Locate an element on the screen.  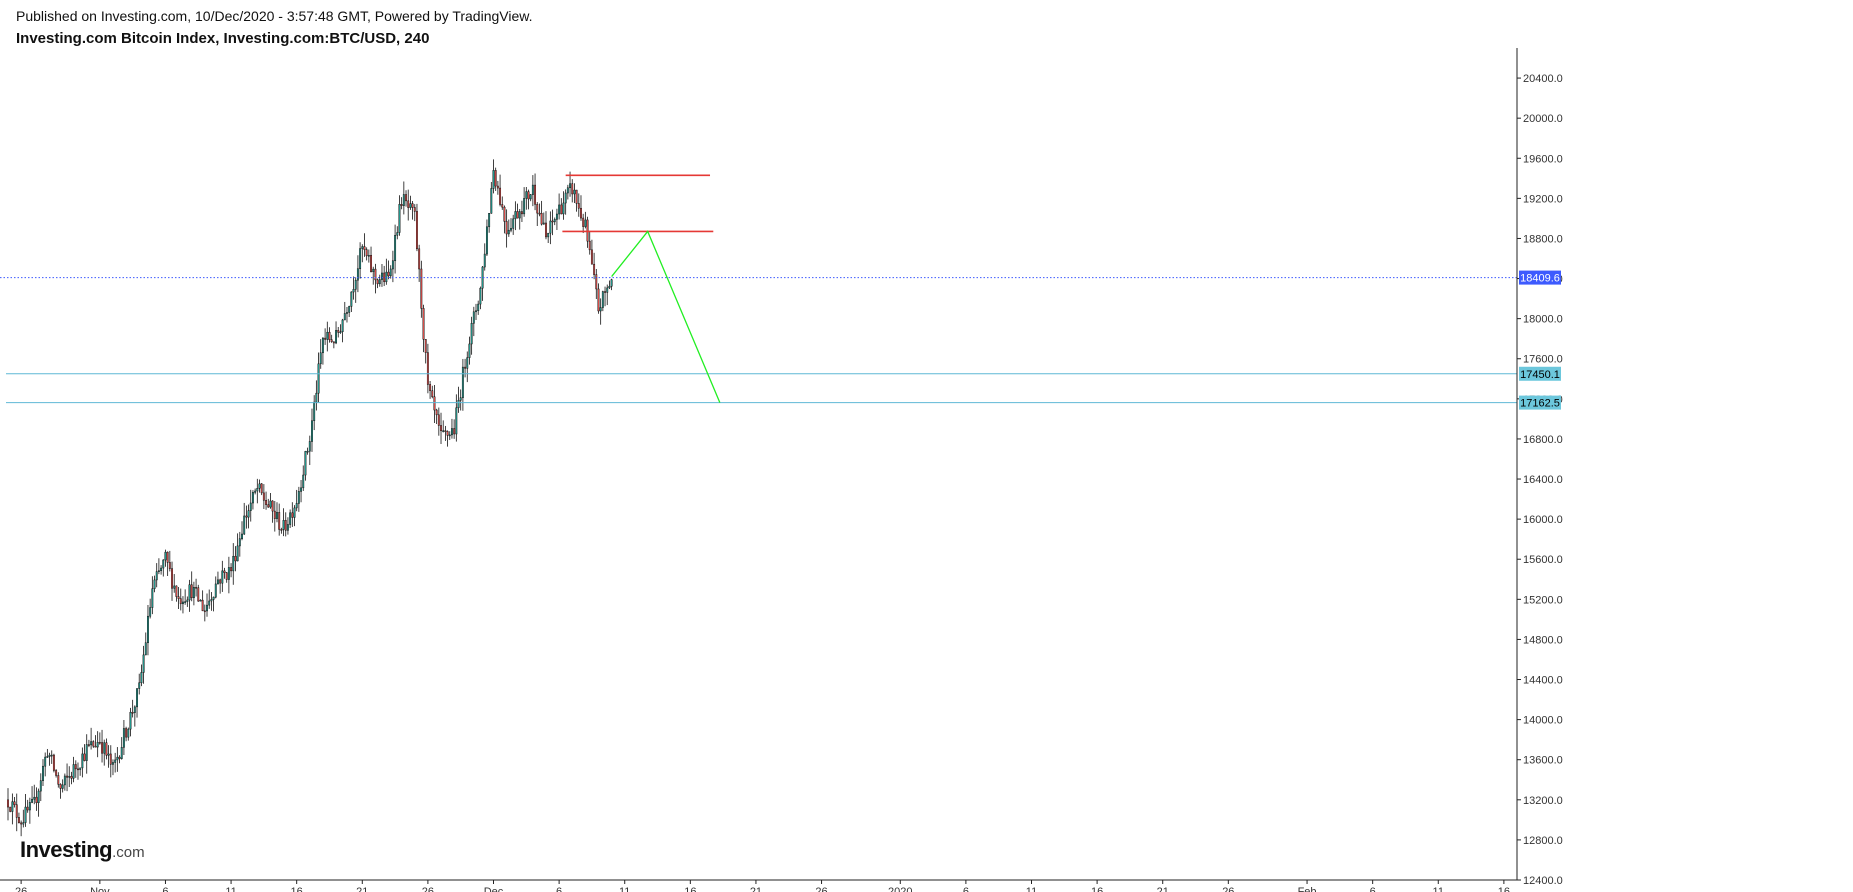
support-level-badge-bg is located at coordinates (1540, 402).